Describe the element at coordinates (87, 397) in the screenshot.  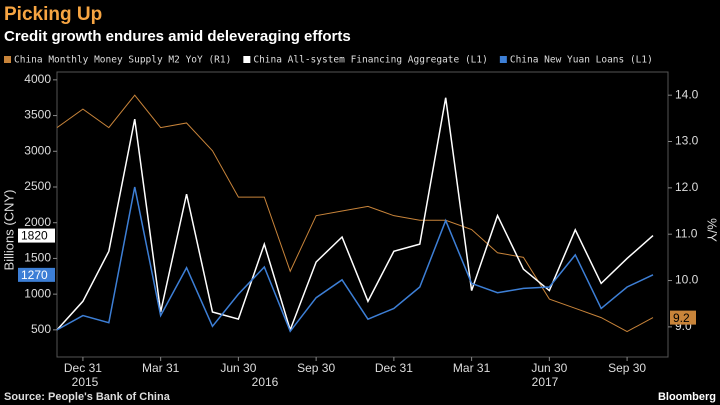
I see `source: Source: People's Bank of China` at that location.